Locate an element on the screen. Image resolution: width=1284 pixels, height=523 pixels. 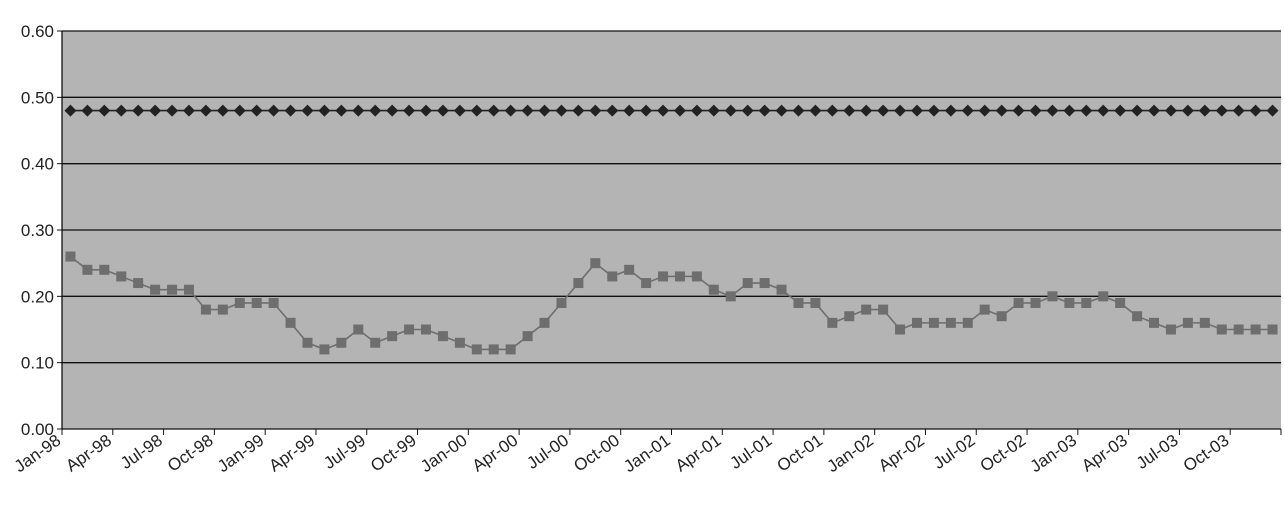
y-tick-label: 0.60 is located at coordinates (37, 31).